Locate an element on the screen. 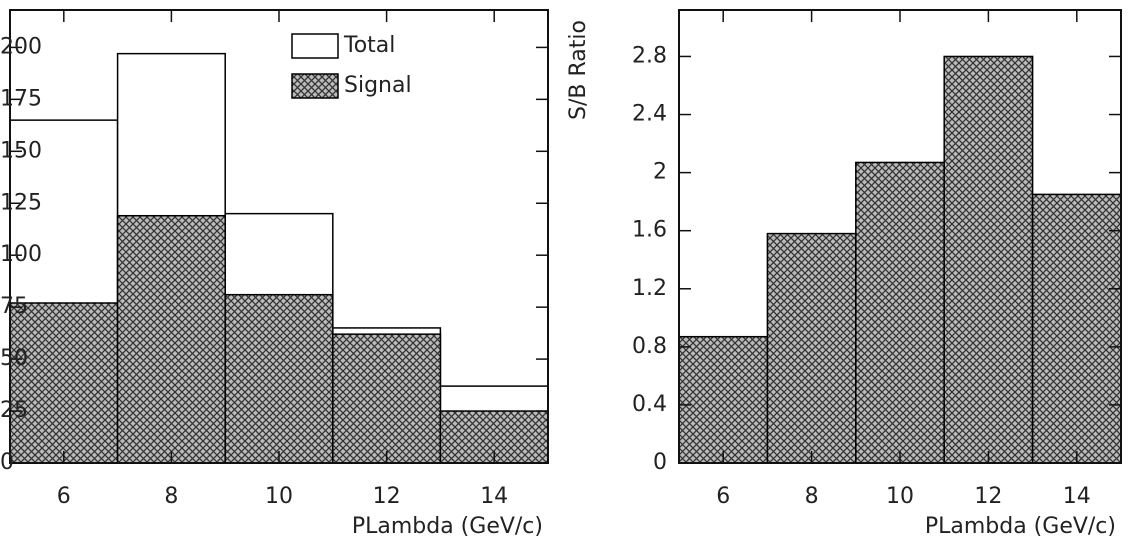 This screenshot has height=546, width=1133. y-tick-label: 2.4 is located at coordinates (649, 114).